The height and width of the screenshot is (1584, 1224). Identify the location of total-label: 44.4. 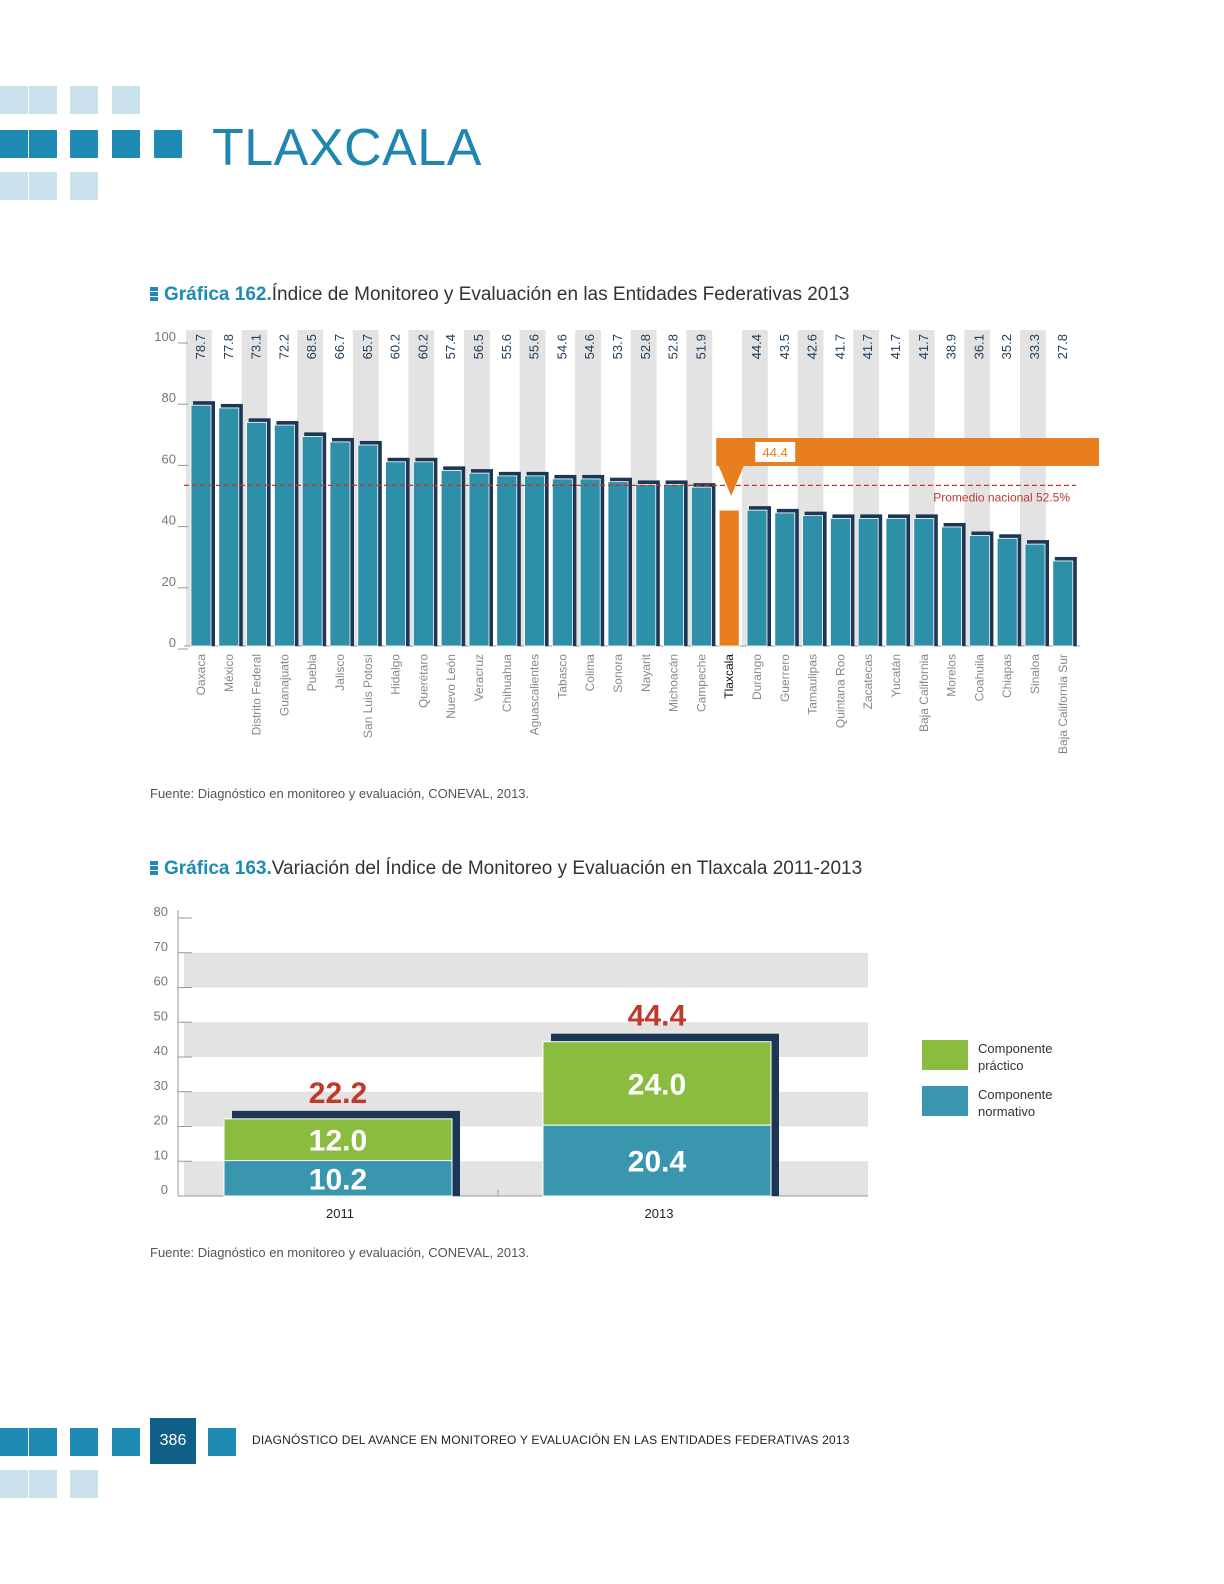
(657, 1016).